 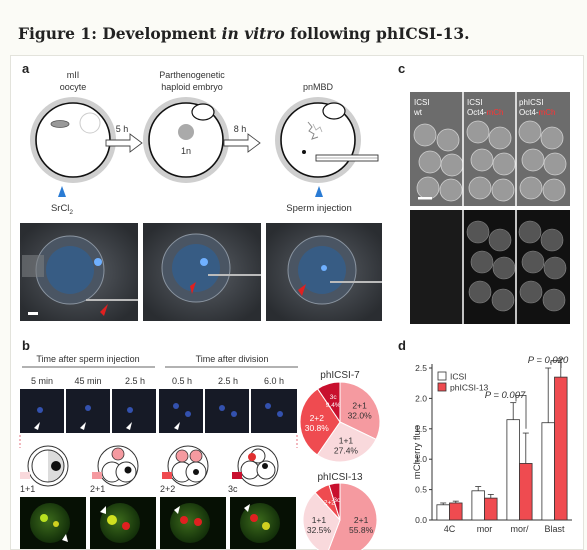 I want to click on category-2+1-diagram, so click(x=118, y=466).